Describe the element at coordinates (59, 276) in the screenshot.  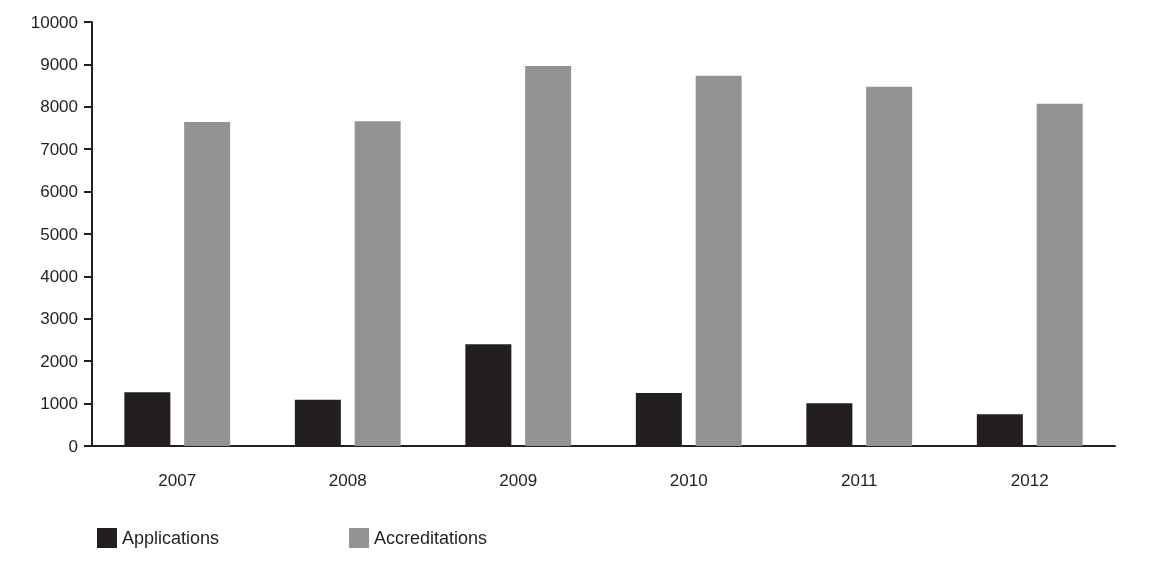
I see `y-tick-label: 4000` at that location.